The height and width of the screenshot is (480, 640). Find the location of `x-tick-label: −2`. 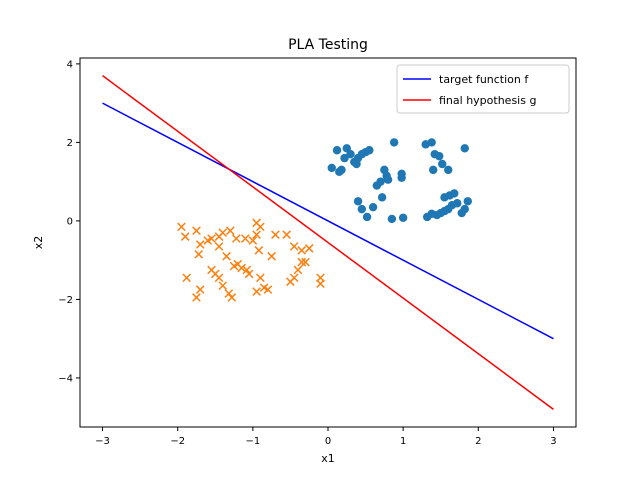

x-tick-label: −2 is located at coordinates (177, 441).